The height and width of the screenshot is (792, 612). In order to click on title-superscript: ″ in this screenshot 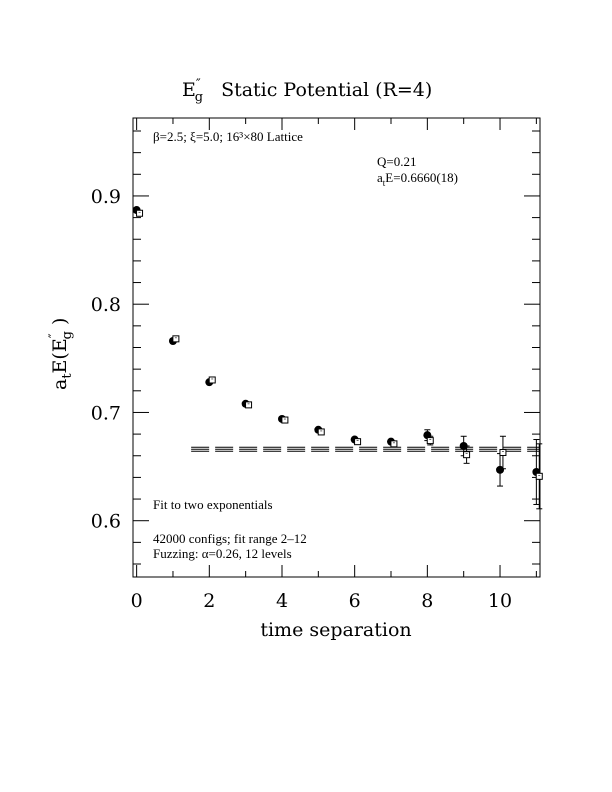, I will do `click(198, 84)`.